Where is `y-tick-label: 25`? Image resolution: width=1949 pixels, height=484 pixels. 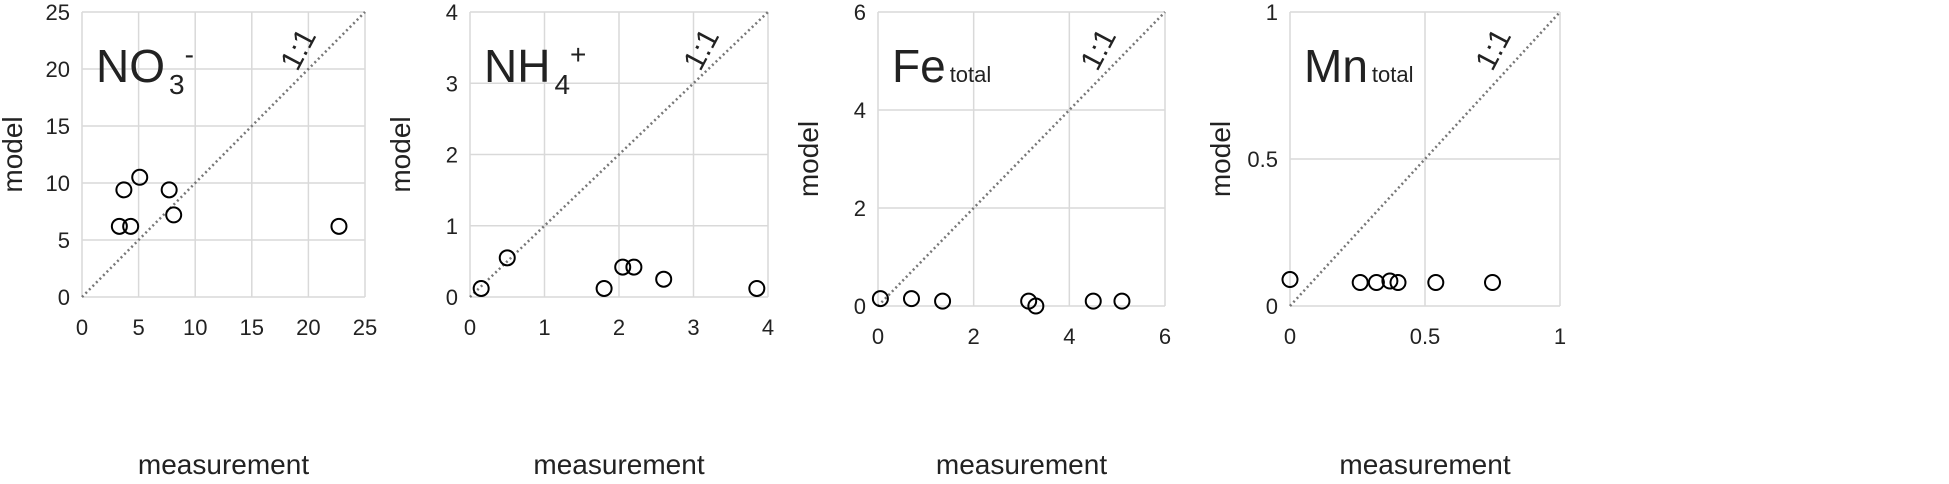
y-tick-label: 25 is located at coordinates (58, 12).